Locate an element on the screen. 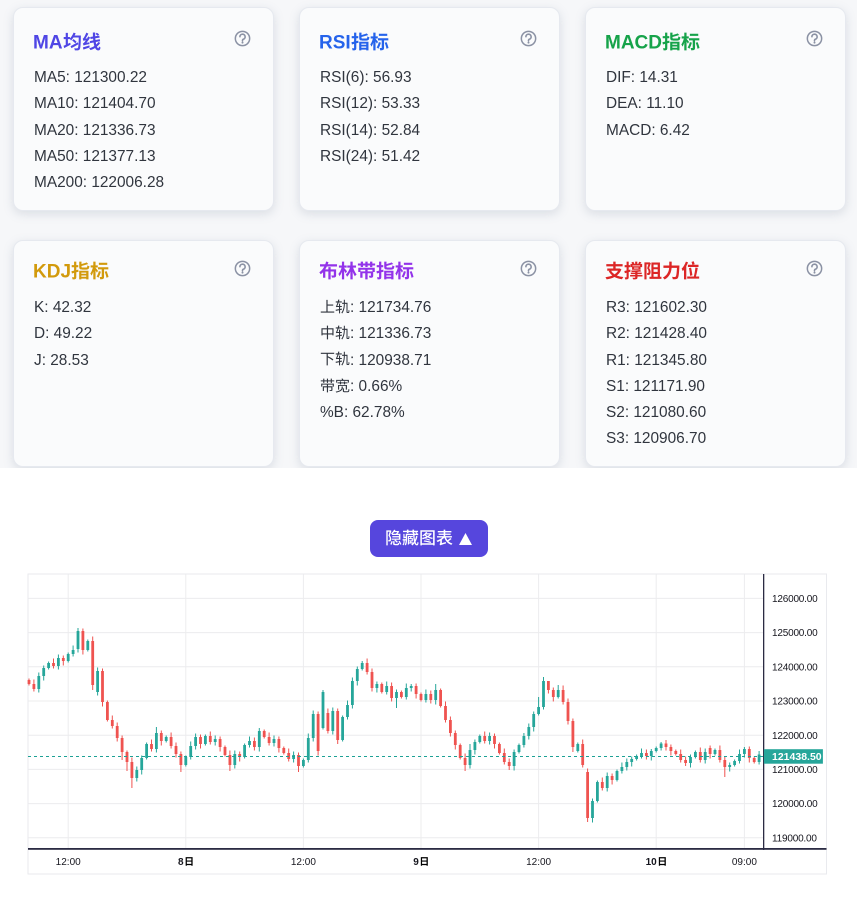 This screenshot has width=857, height=911. svg-text: 119000.00 is located at coordinates (794, 838).